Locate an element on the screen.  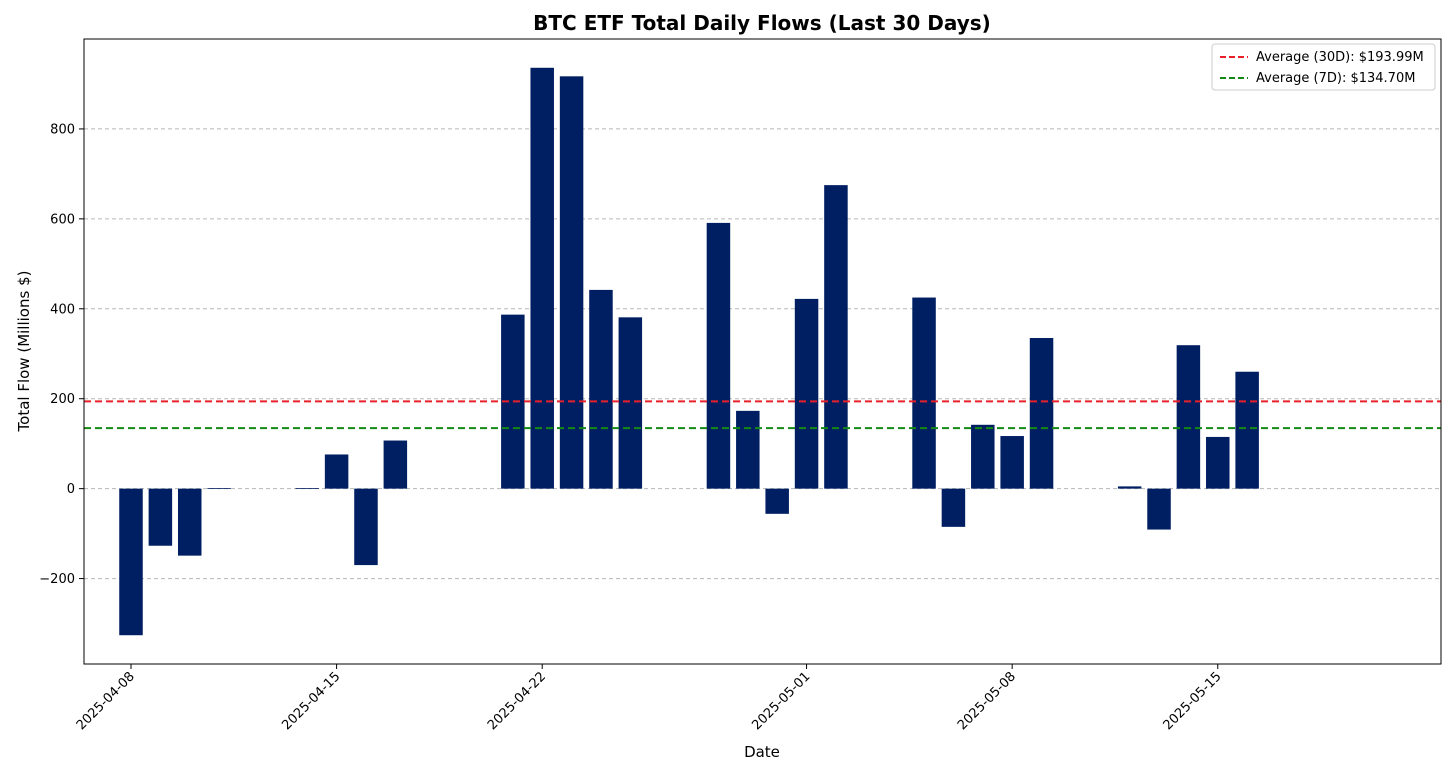
x-tick-label: 2025-04-15 is located at coordinates (311, 701).